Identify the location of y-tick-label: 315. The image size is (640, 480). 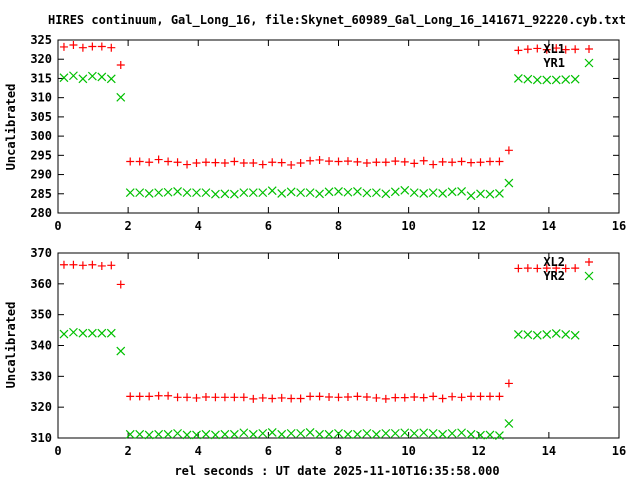
(41, 78).